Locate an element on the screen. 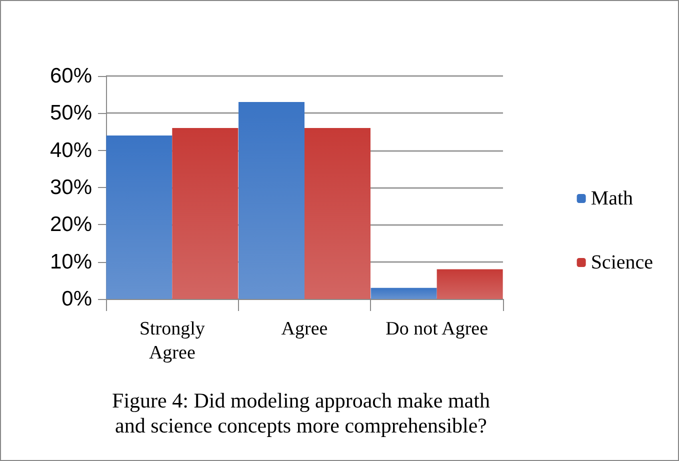 This screenshot has height=461, width=679. y-tick-label: 50% is located at coordinates (71, 113).